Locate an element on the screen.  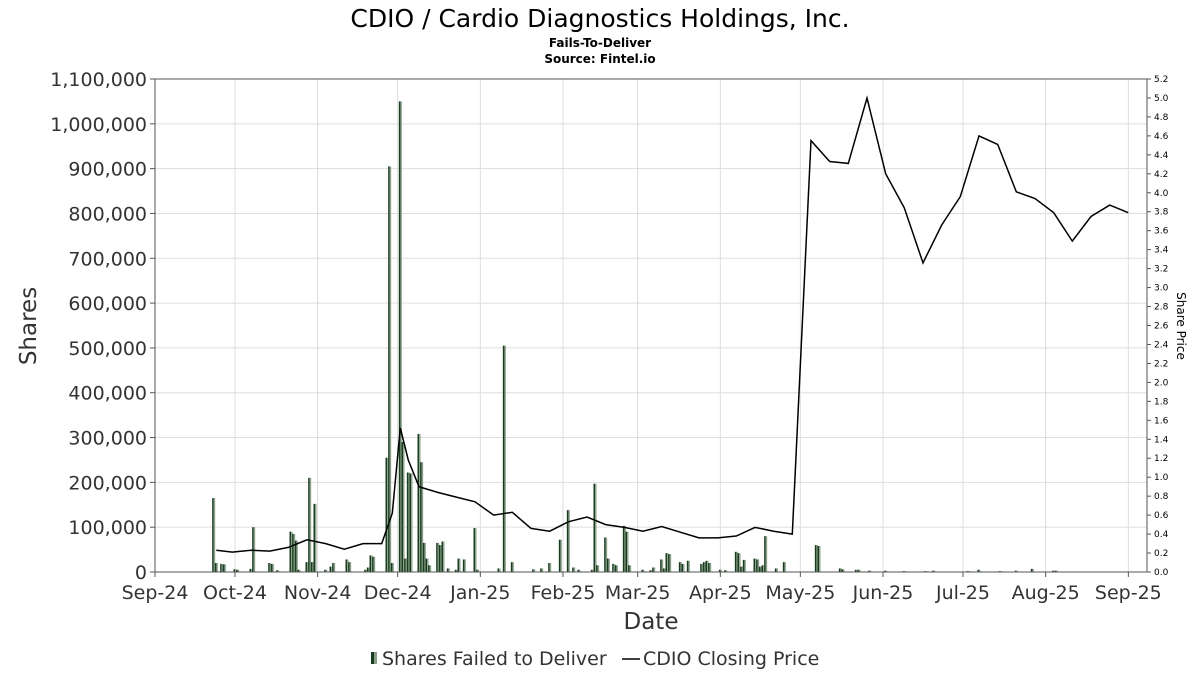
x-tick-label: Sep-25 is located at coordinates (1128, 593).